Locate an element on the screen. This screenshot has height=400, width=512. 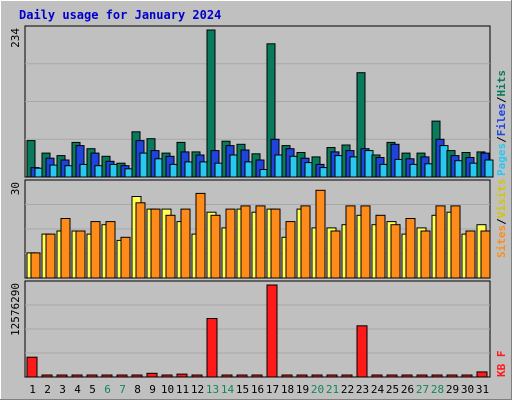
x-tick-label: 31 is located at coordinates (482, 389).